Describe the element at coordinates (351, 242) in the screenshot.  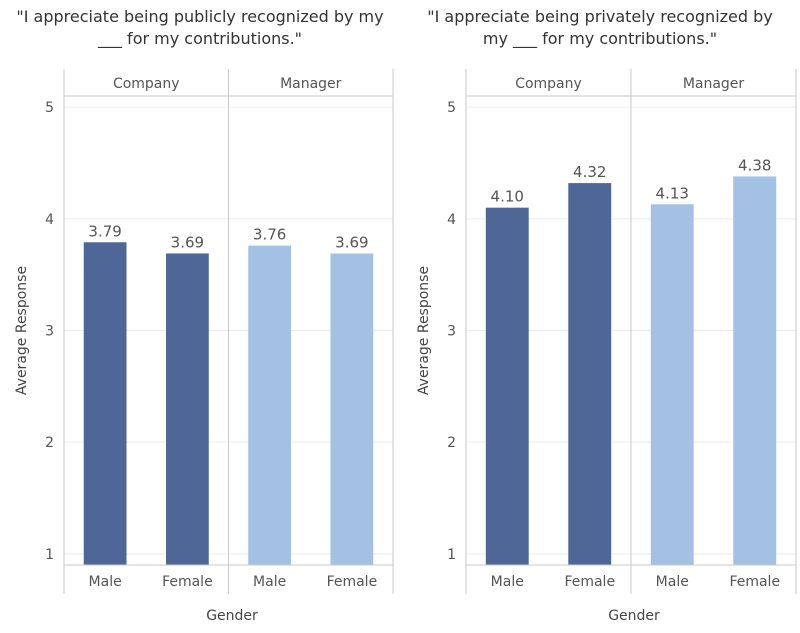
I see `left-data-label-manager-female: 3.69` at that location.